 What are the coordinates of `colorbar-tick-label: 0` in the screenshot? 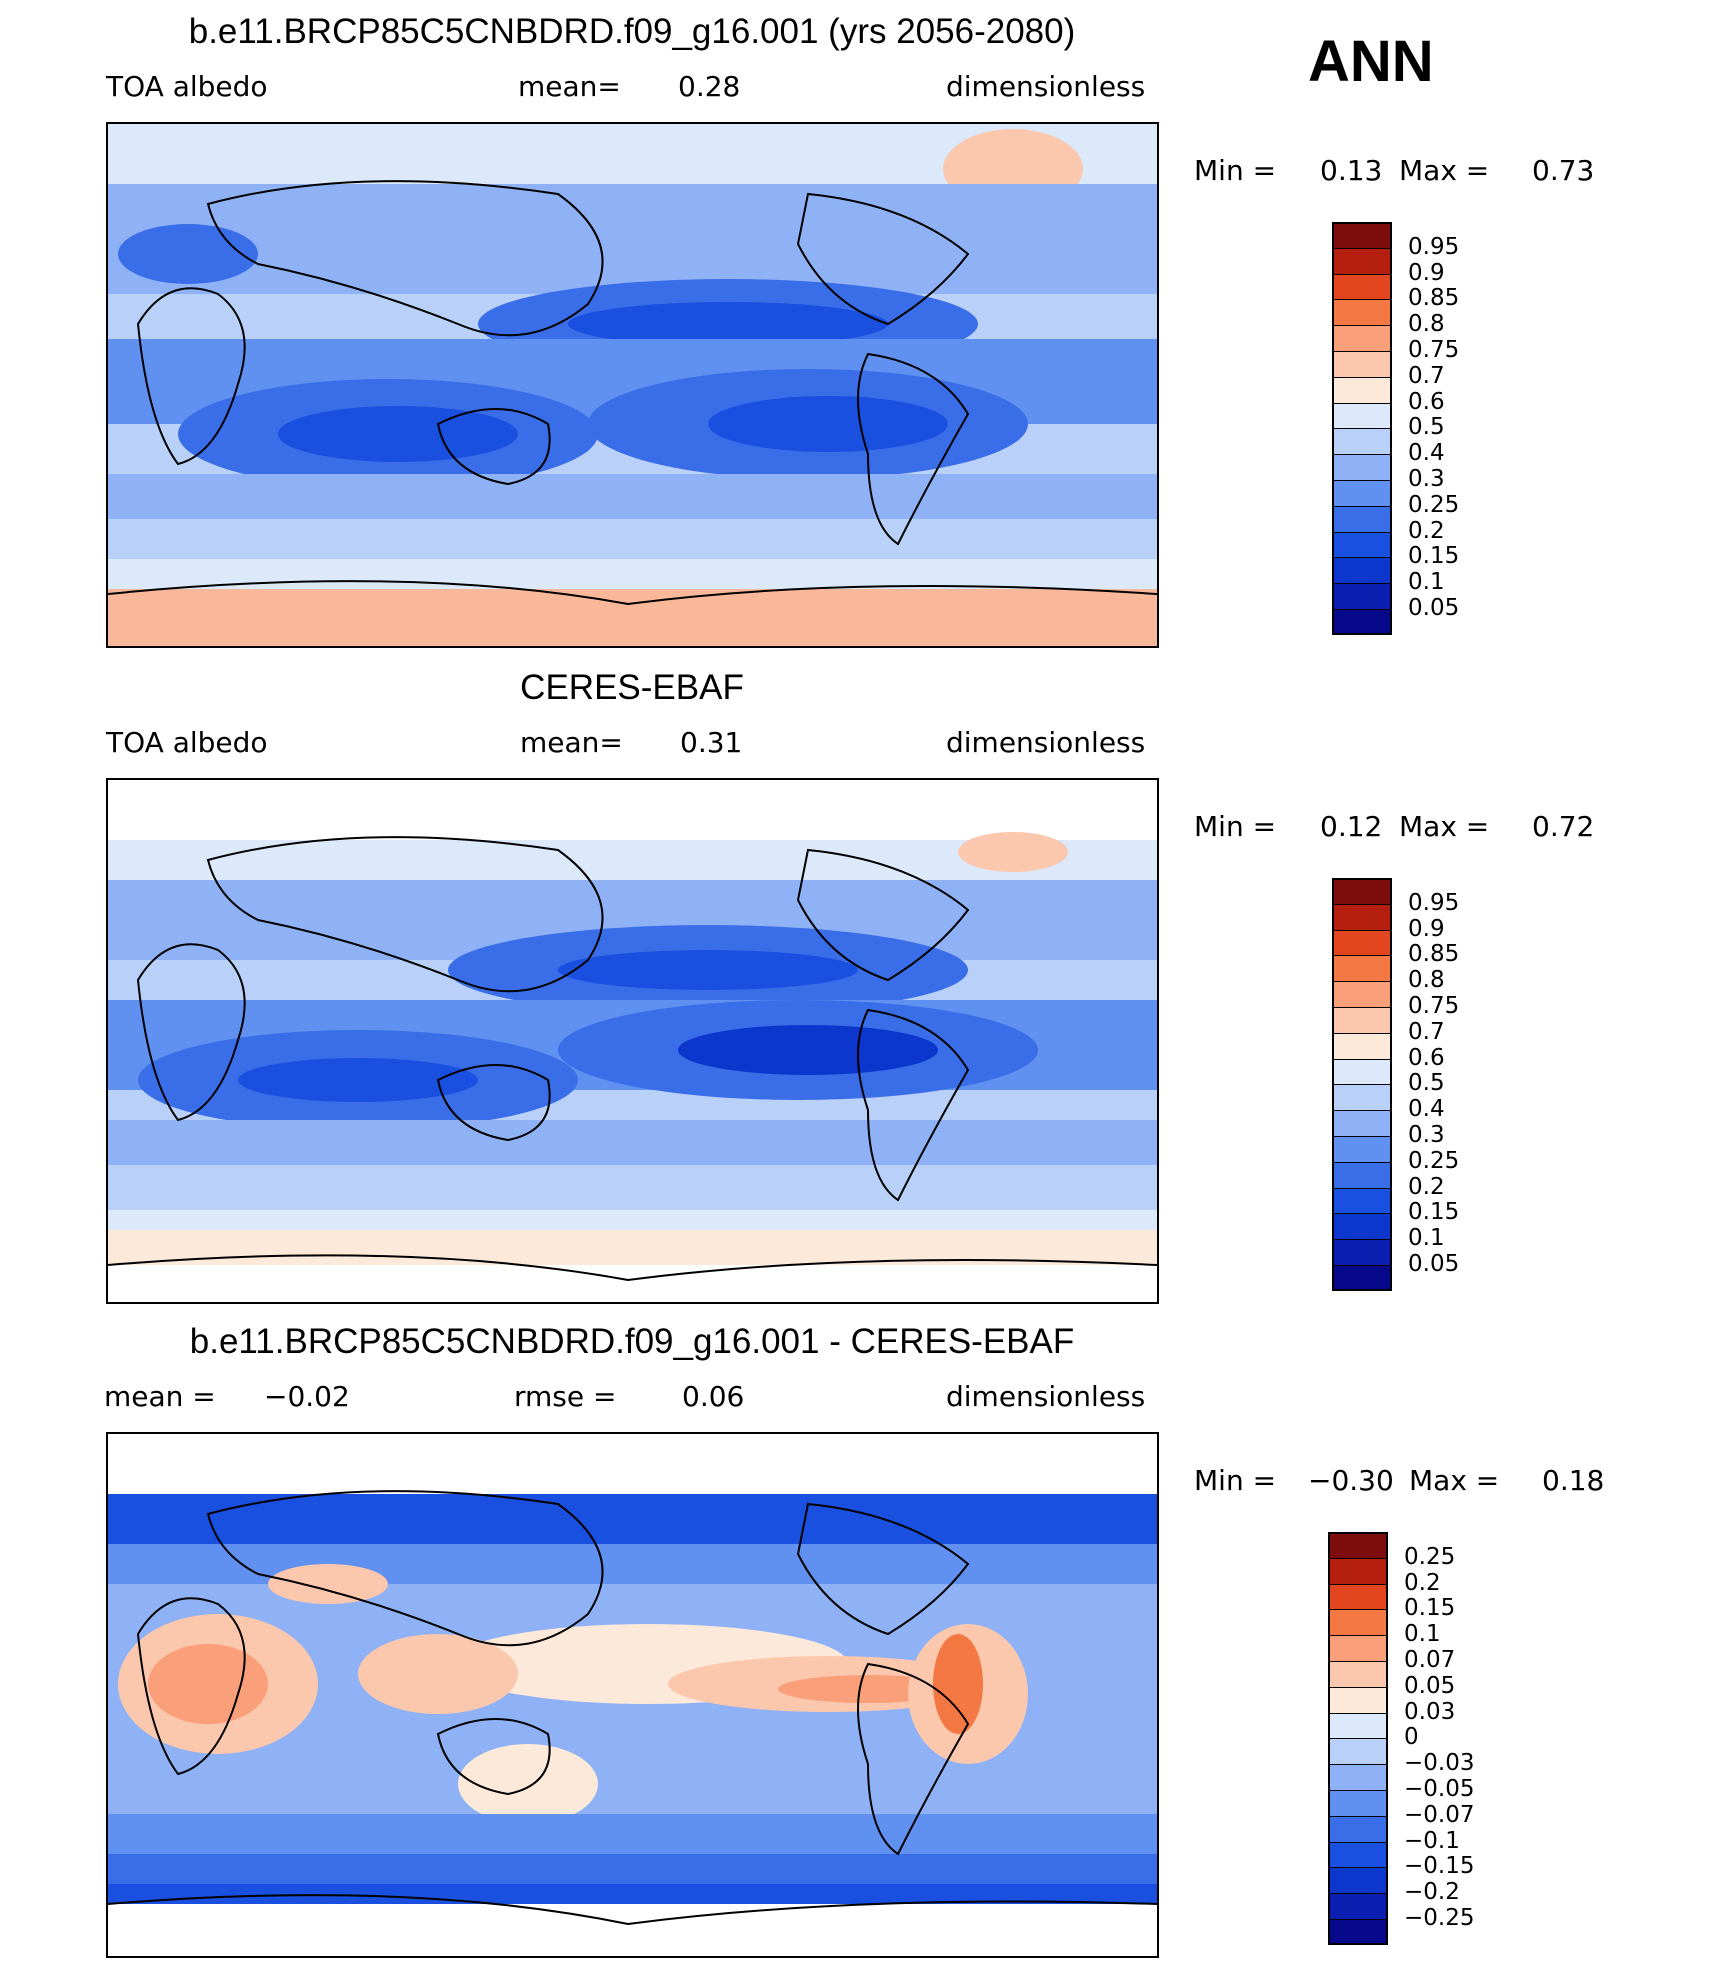 It's located at (1411, 1737).